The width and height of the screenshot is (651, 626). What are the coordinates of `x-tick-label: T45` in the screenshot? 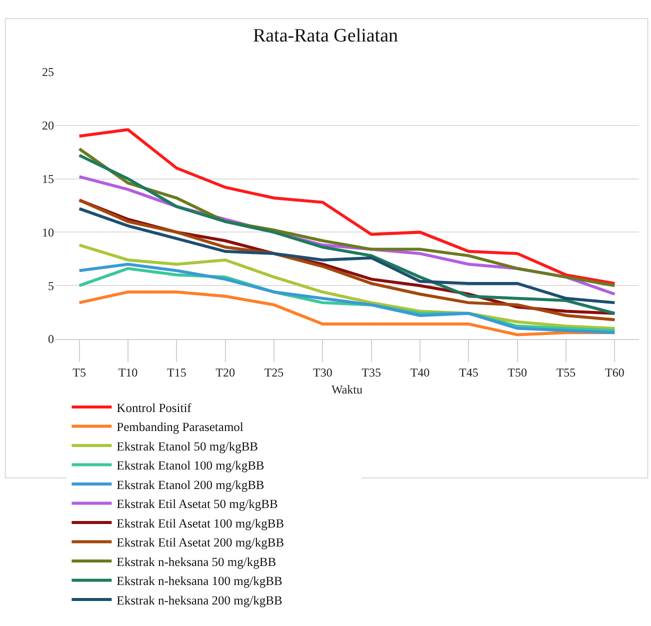 It's located at (468, 372).